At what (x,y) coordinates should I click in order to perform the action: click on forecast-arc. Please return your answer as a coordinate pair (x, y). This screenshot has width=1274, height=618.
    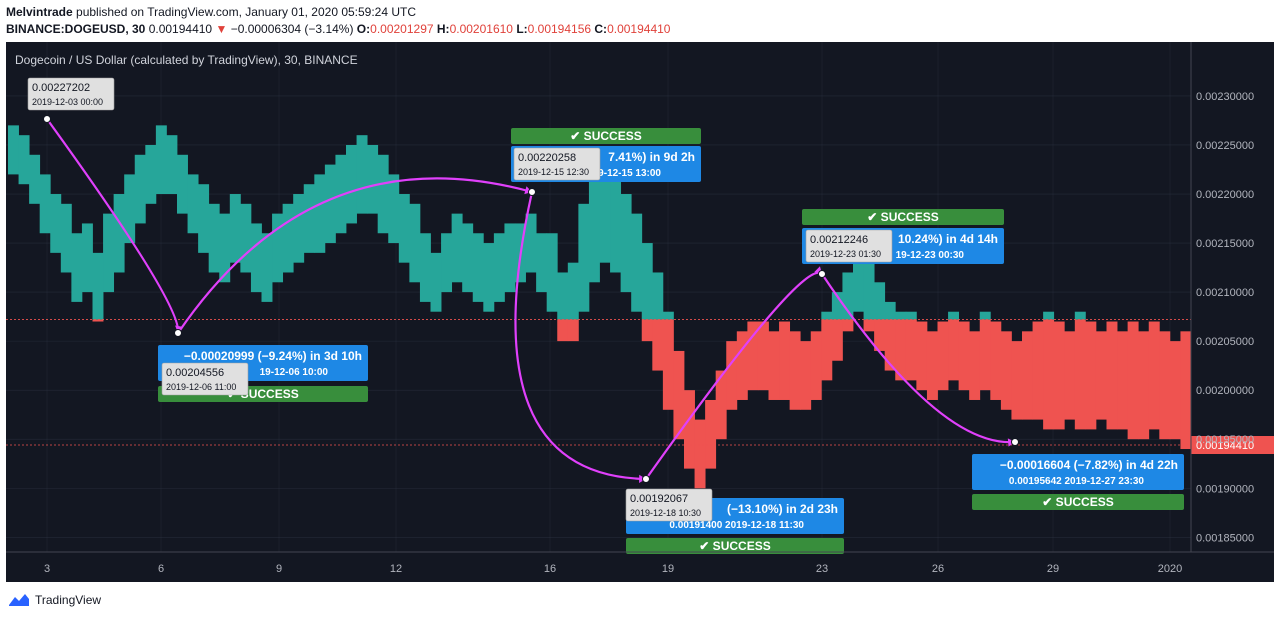
    Looking at the image, I should click on (113, 226).